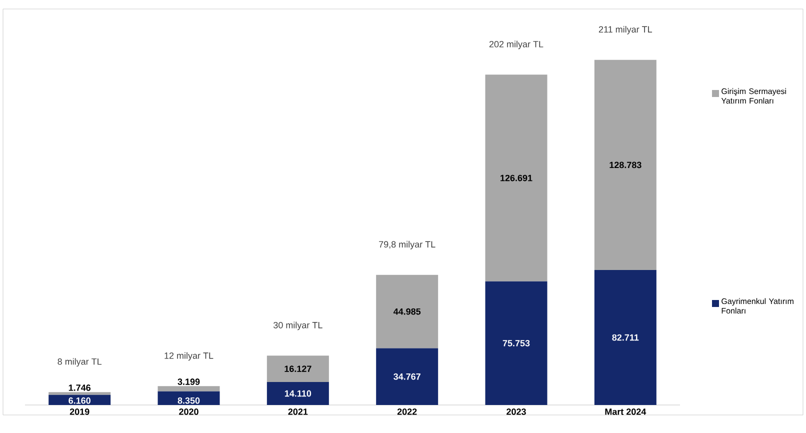 Image resolution: width=806 pixels, height=433 pixels. Describe the element at coordinates (298, 411) in the screenshot. I see `x-tick-label: 2021` at that location.